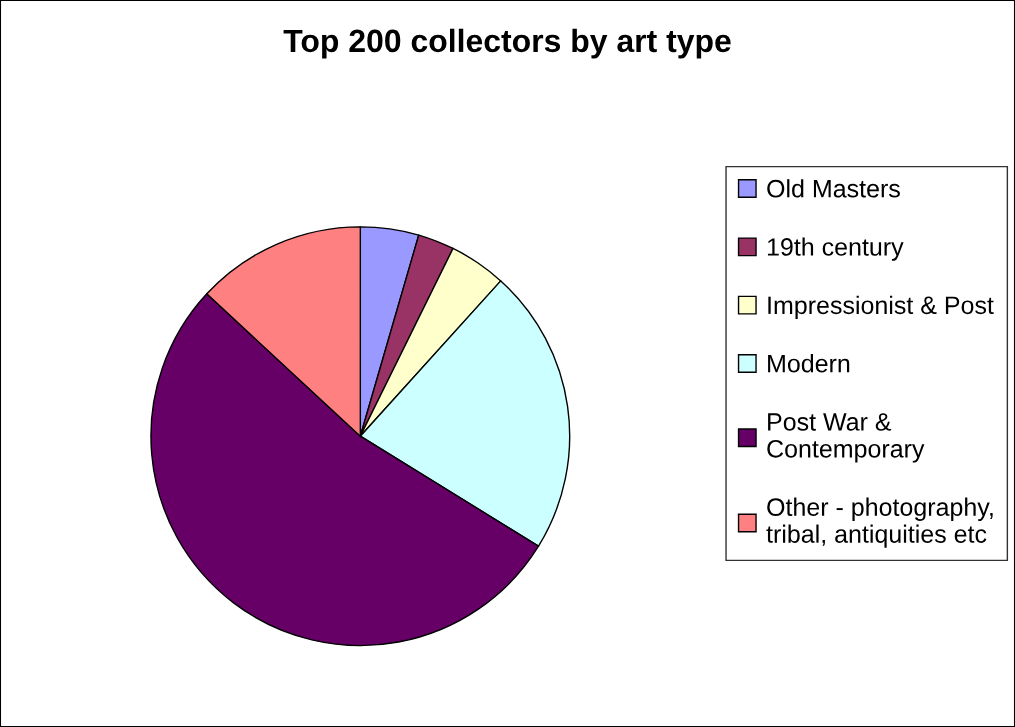 The width and height of the screenshot is (1015, 727). I want to click on legend-label: Post War & Contemporary, so click(846, 438).